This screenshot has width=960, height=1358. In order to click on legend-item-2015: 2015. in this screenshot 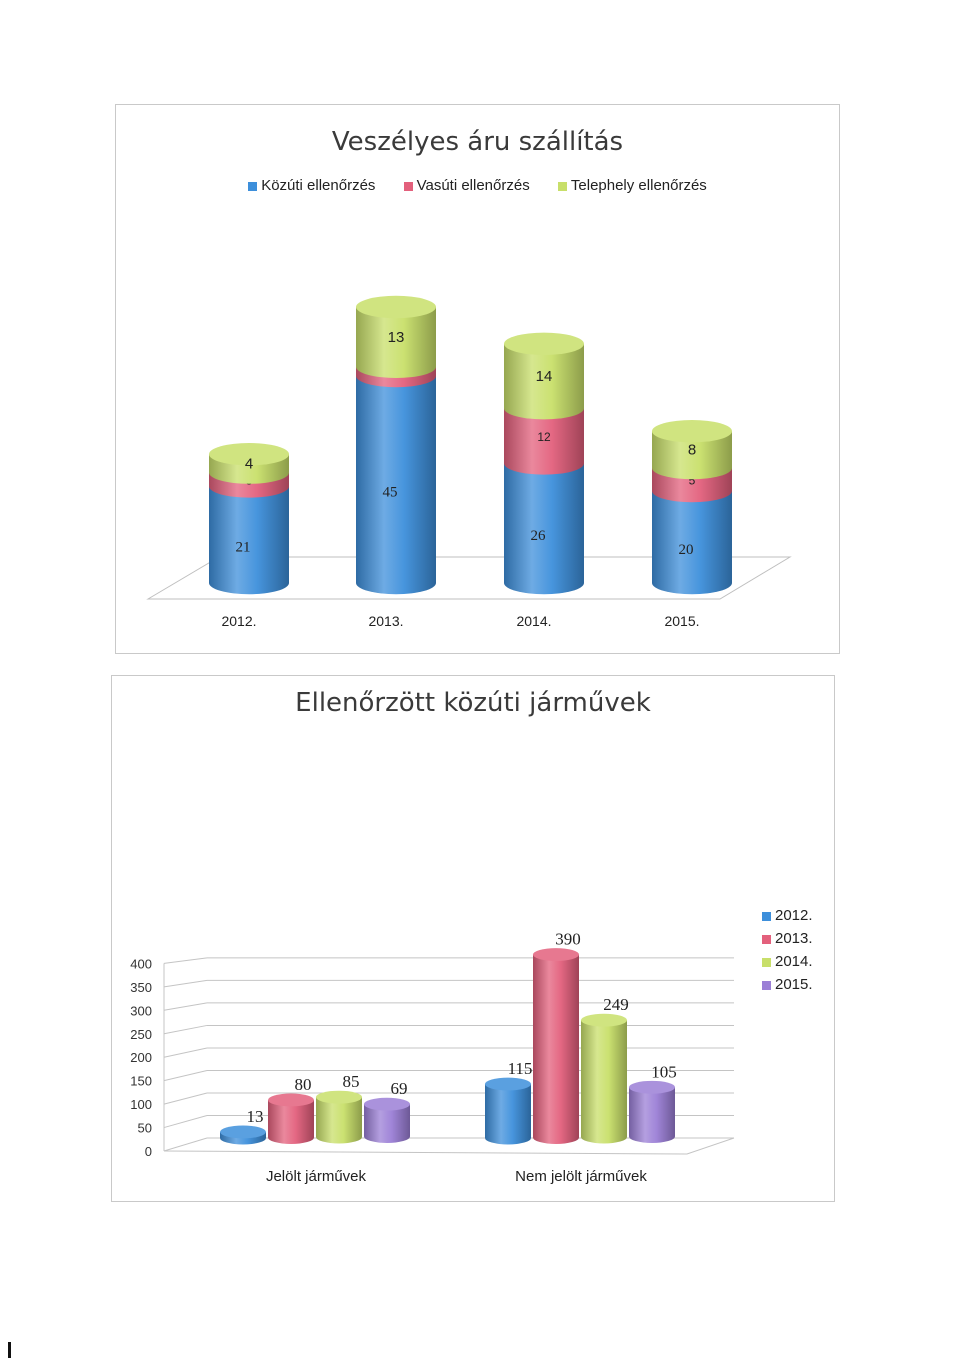, I will do `click(787, 984)`.